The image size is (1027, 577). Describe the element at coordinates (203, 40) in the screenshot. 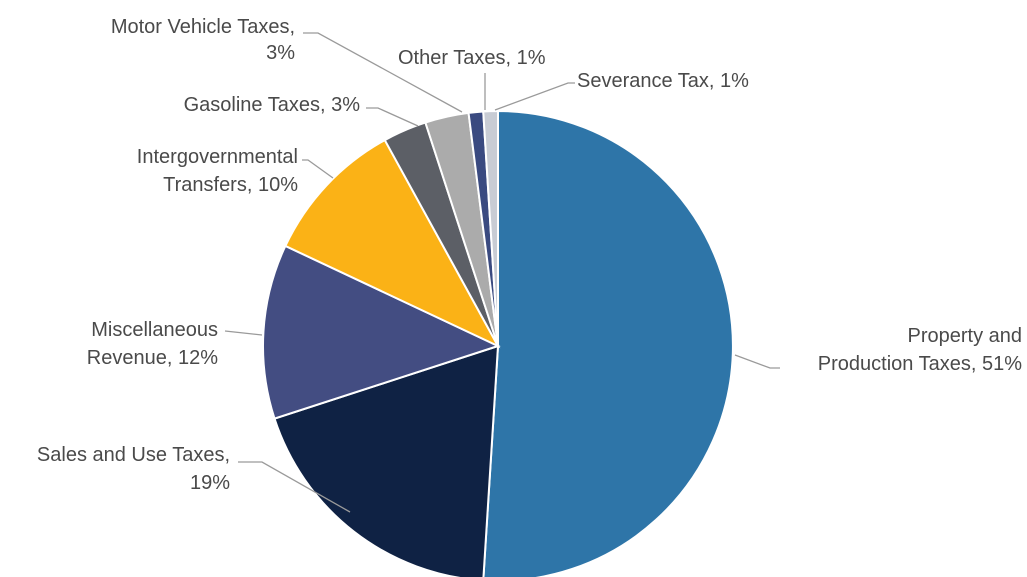

I see `slice-label: Motor Vehicle Taxes, 3%` at that location.